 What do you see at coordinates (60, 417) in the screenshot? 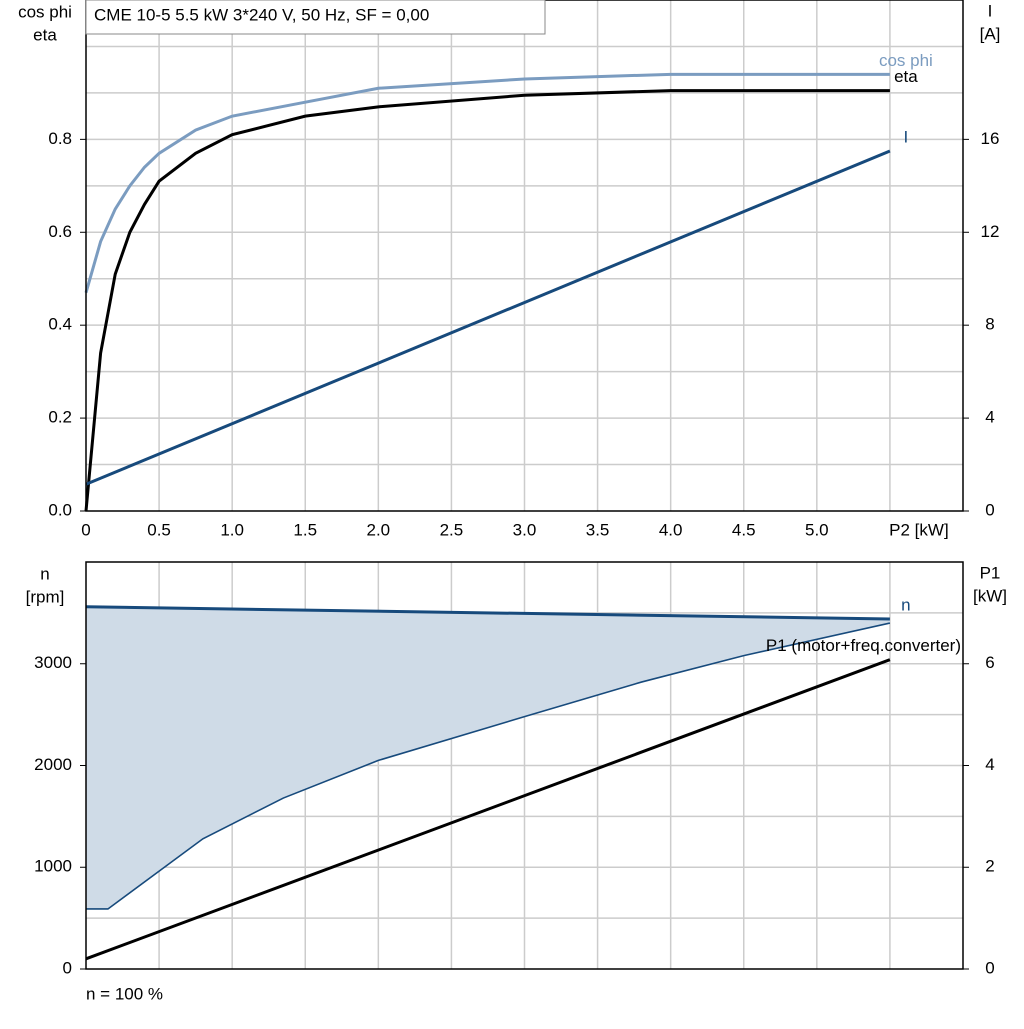
I see `y-tick-label: 0.2` at bounding box center [60, 417].